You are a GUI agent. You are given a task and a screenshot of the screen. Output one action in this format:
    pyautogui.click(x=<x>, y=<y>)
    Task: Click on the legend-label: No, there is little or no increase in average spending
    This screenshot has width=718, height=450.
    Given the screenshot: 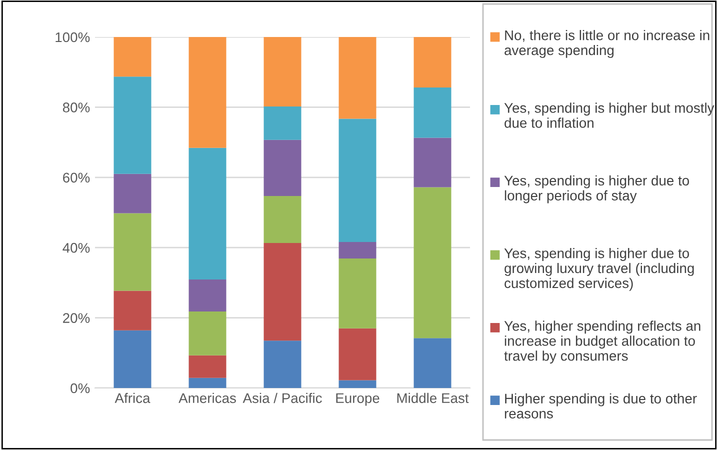 What is the action you would take?
    pyautogui.click(x=607, y=44)
    